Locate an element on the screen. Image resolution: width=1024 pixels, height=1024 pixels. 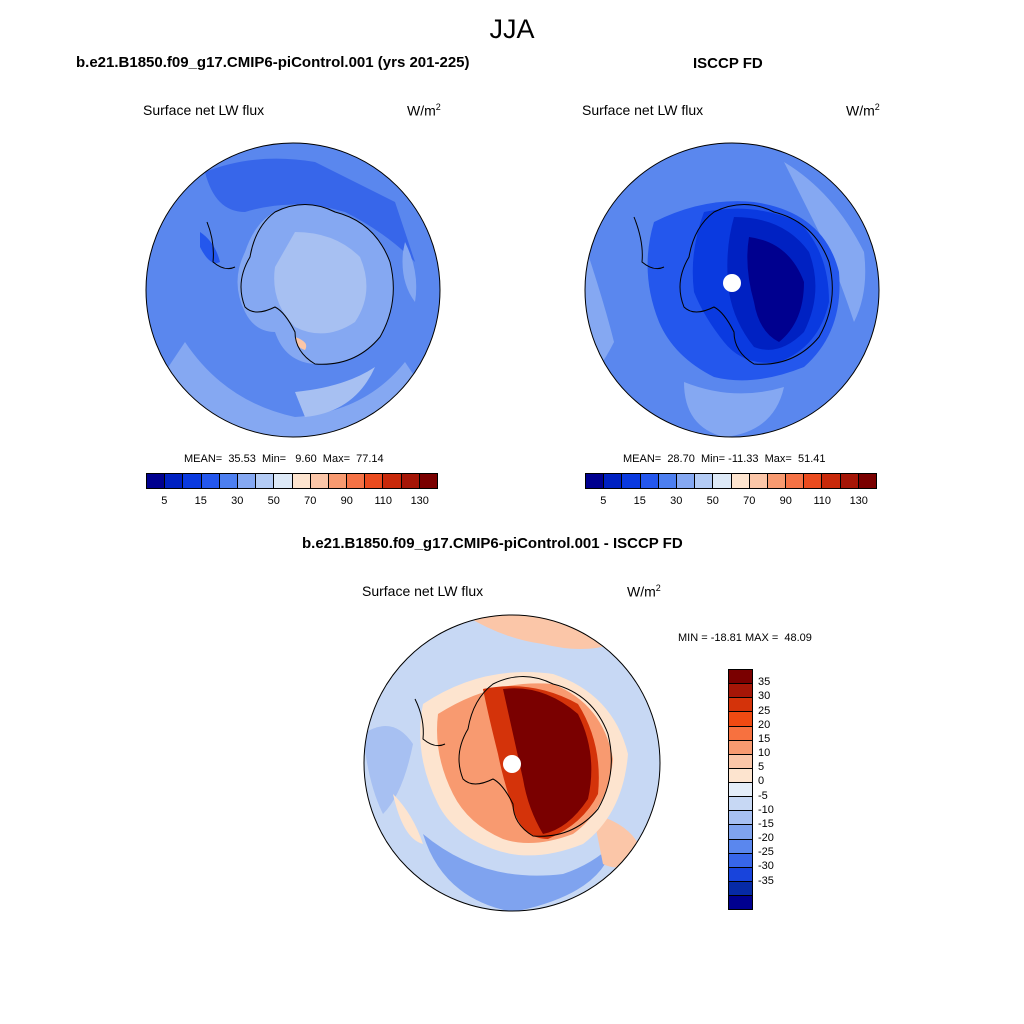
diff-colorbar-tick-label: 30 is located at coordinates (764, 696).